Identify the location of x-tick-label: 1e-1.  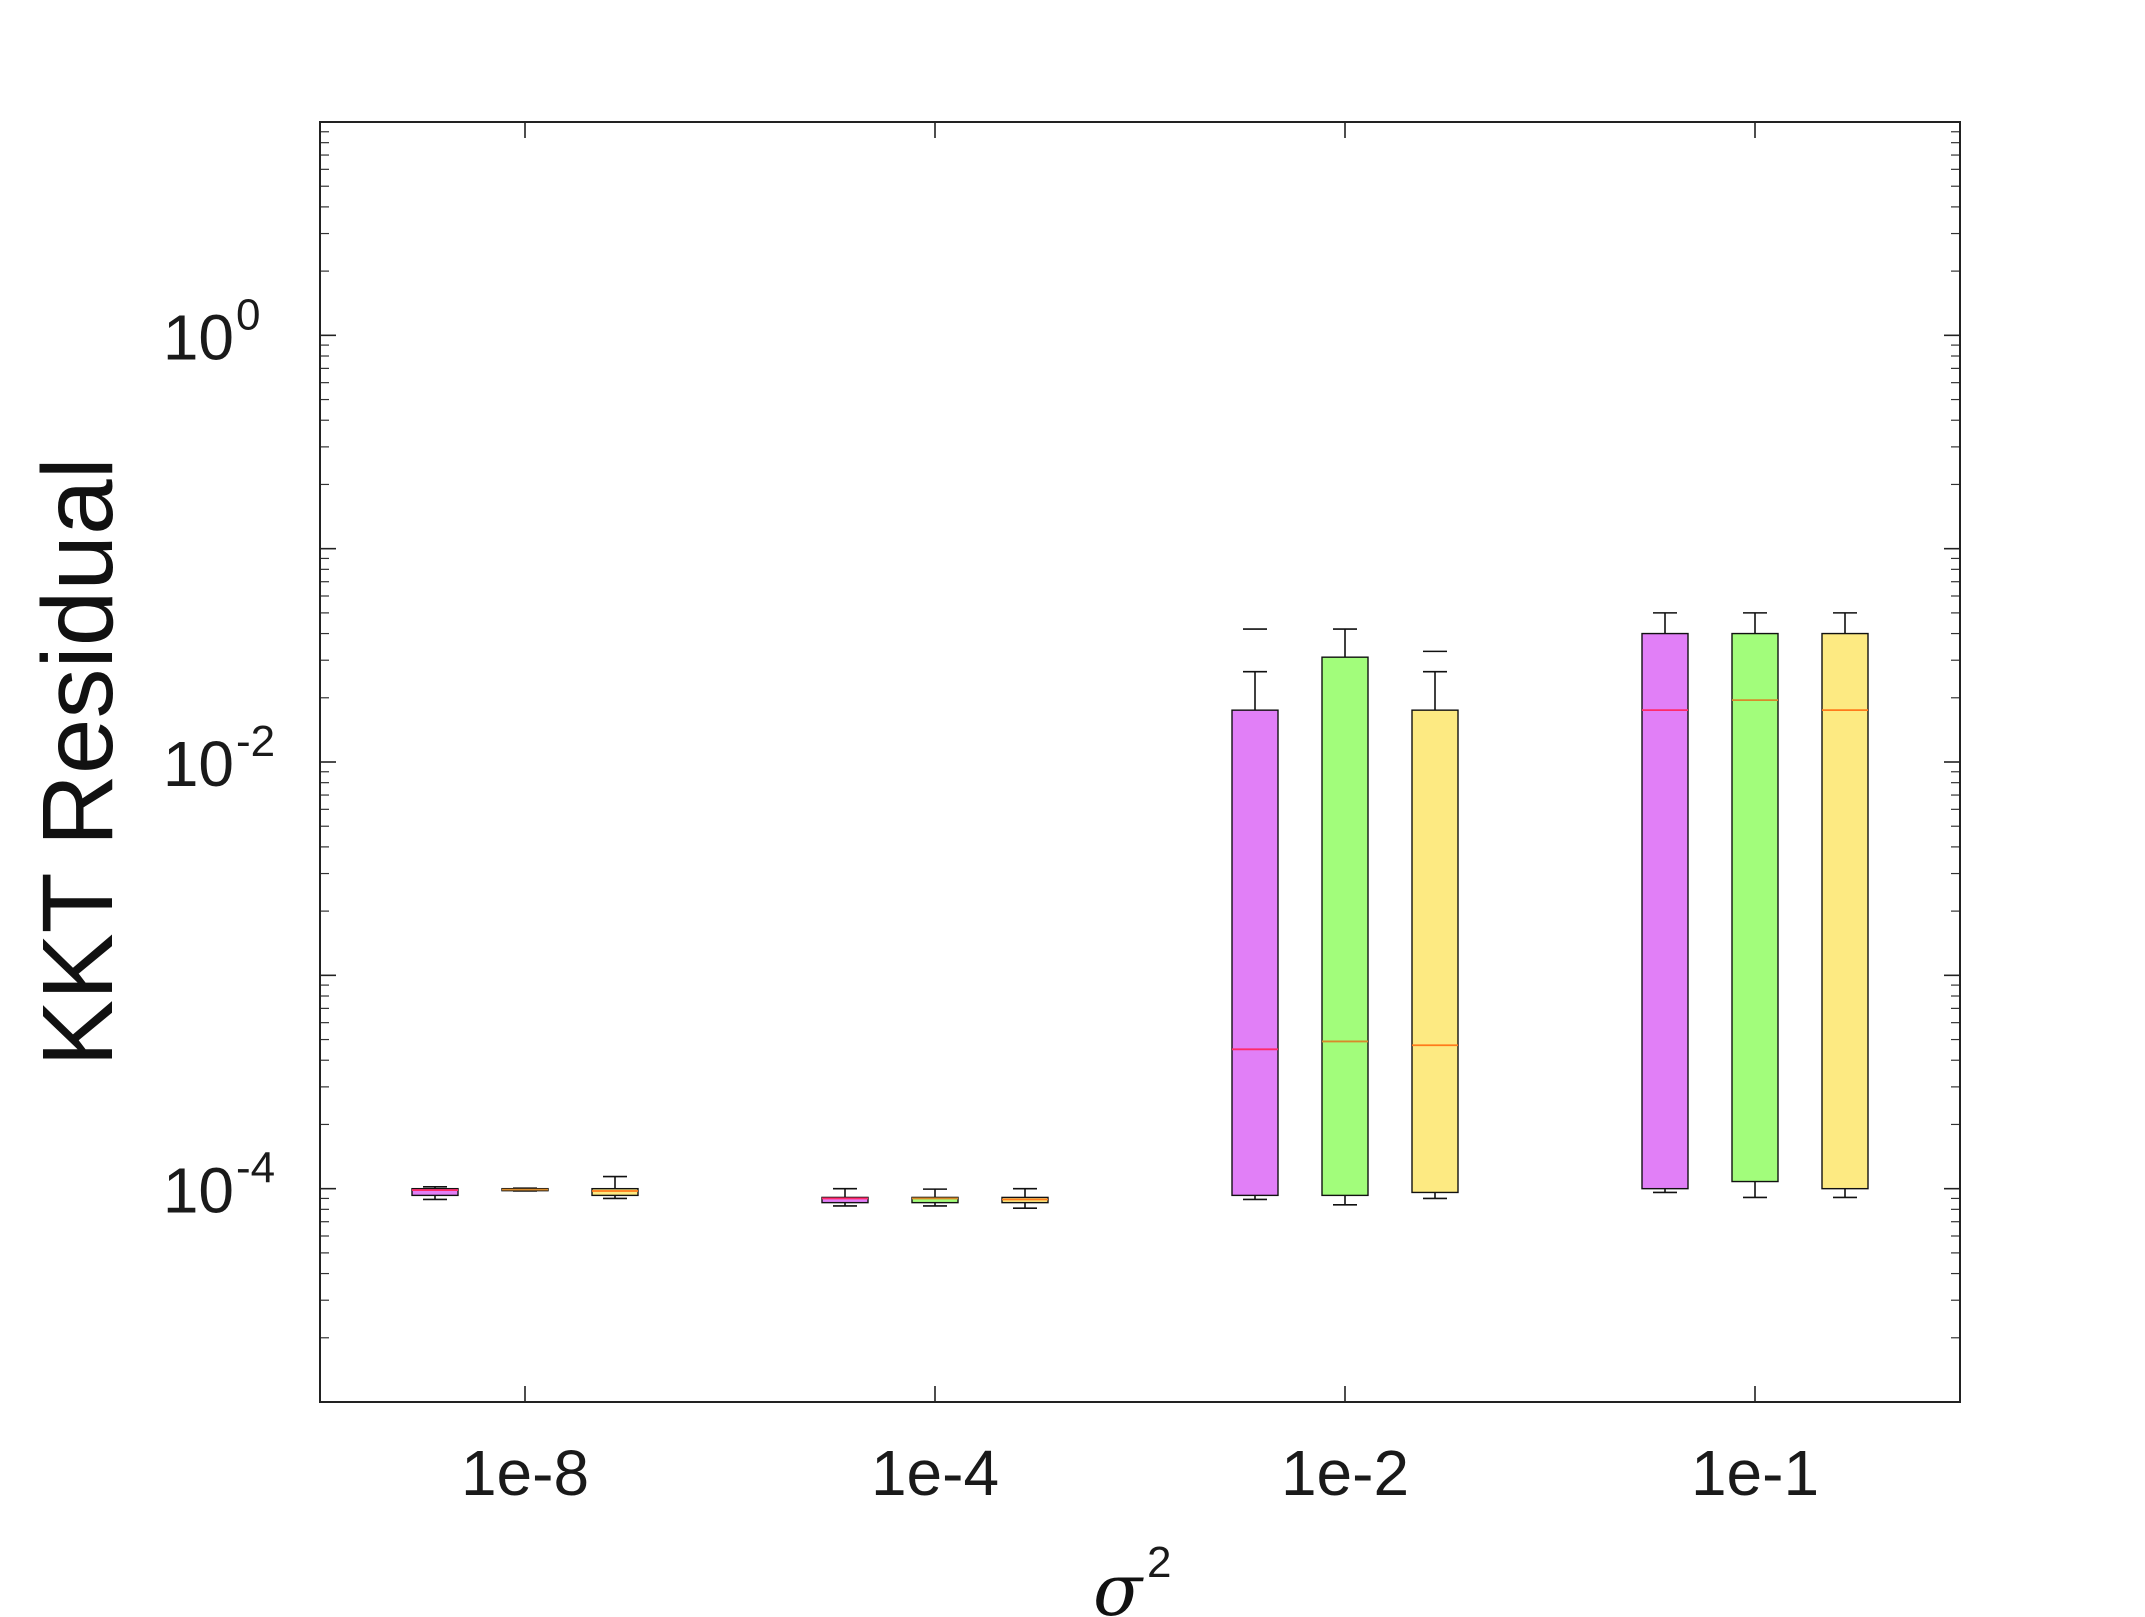
(1755, 1473).